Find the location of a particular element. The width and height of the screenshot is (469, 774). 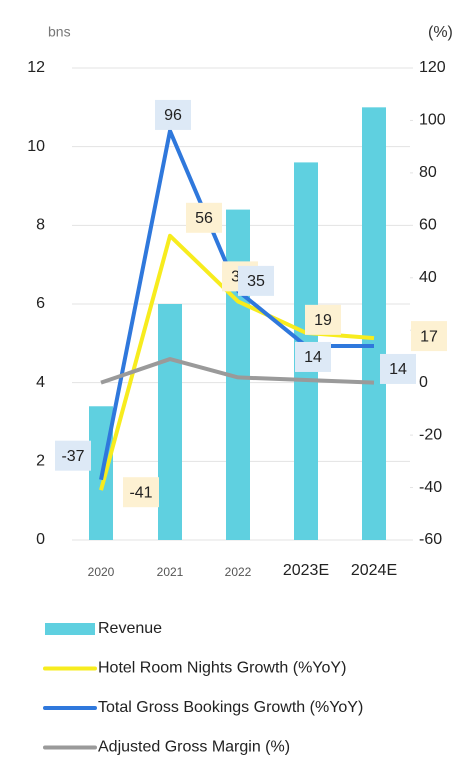

y-tick-label: 2 is located at coordinates (40, 461).